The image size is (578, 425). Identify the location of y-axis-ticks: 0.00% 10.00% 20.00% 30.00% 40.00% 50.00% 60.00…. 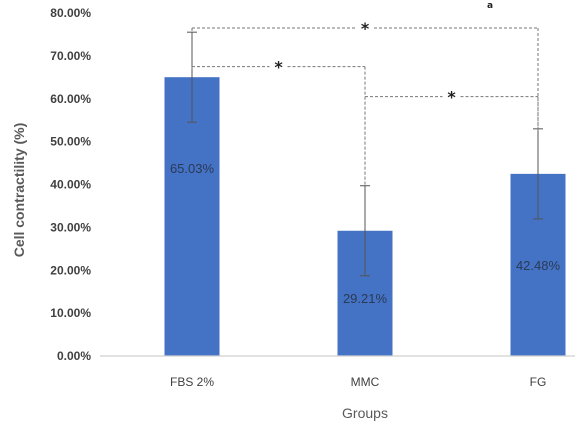
(70, 184).